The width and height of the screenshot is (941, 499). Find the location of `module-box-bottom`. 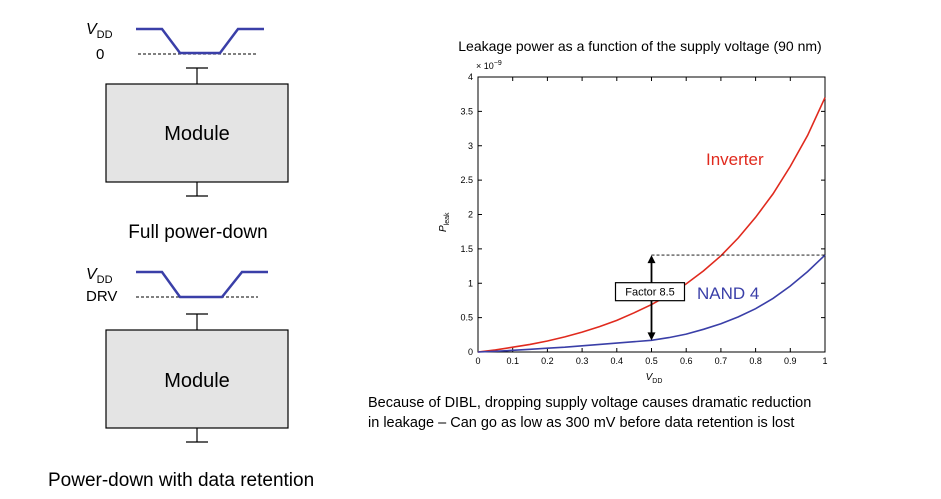

module-box-bottom is located at coordinates (197, 379).